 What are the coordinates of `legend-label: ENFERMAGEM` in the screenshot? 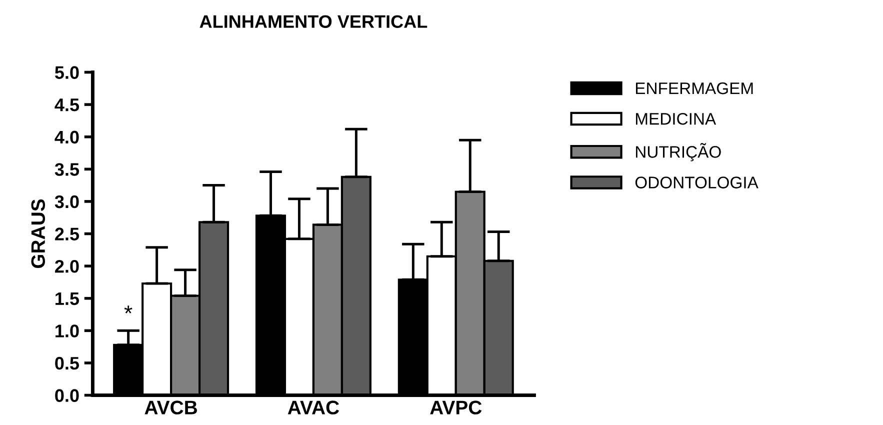 It's located at (694, 88).